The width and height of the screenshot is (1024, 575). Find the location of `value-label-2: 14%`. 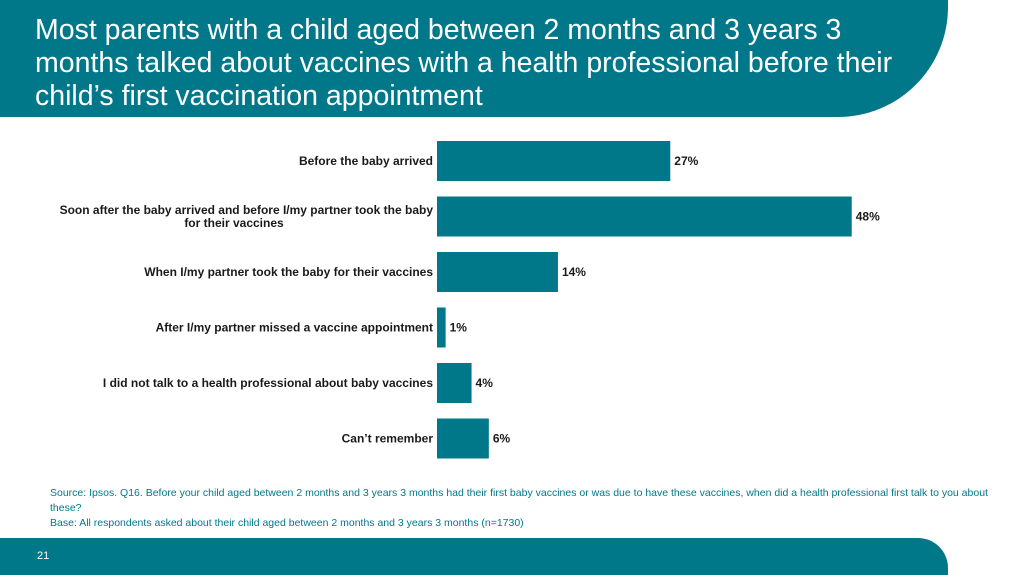

value-label-2: 14% is located at coordinates (574, 272).